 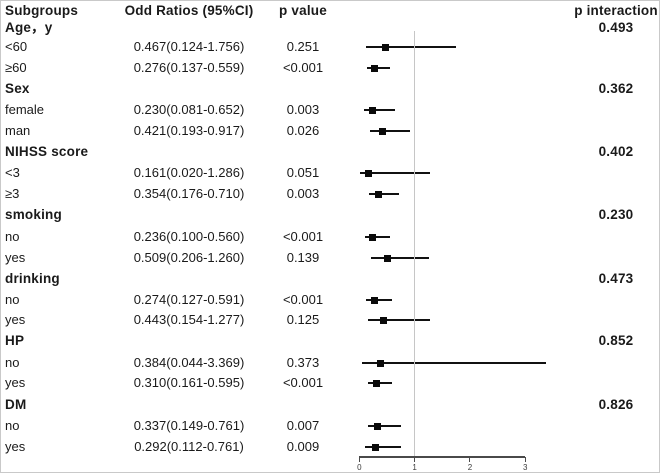 I want to click on subgroup-header-row: Sex 0.362, so click(x=330, y=89).